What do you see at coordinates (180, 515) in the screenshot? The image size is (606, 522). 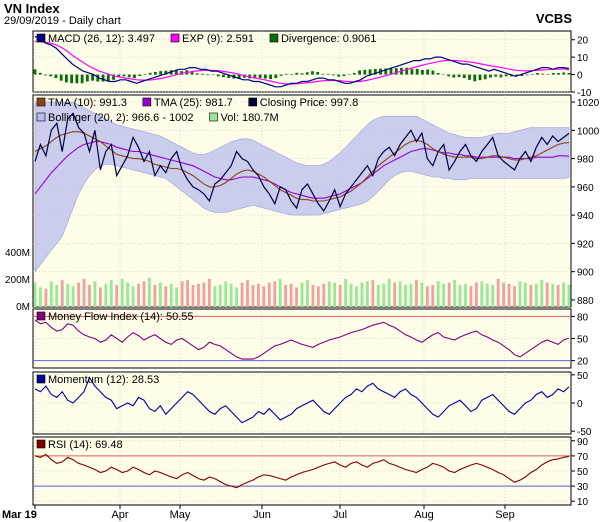 I see `x-tick-label: May` at bounding box center [180, 515].